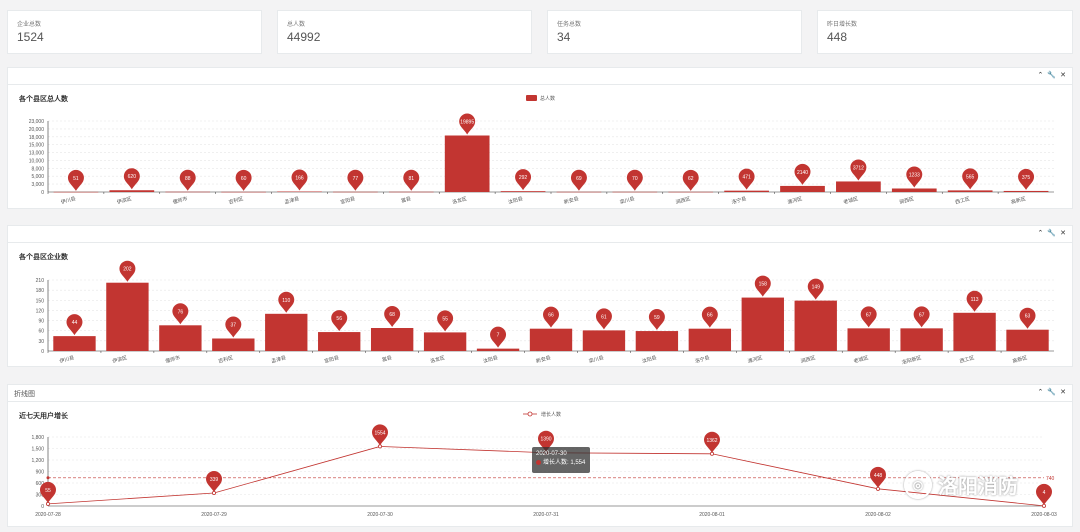  I want to click on pin-marker: 202, so click(127, 271).